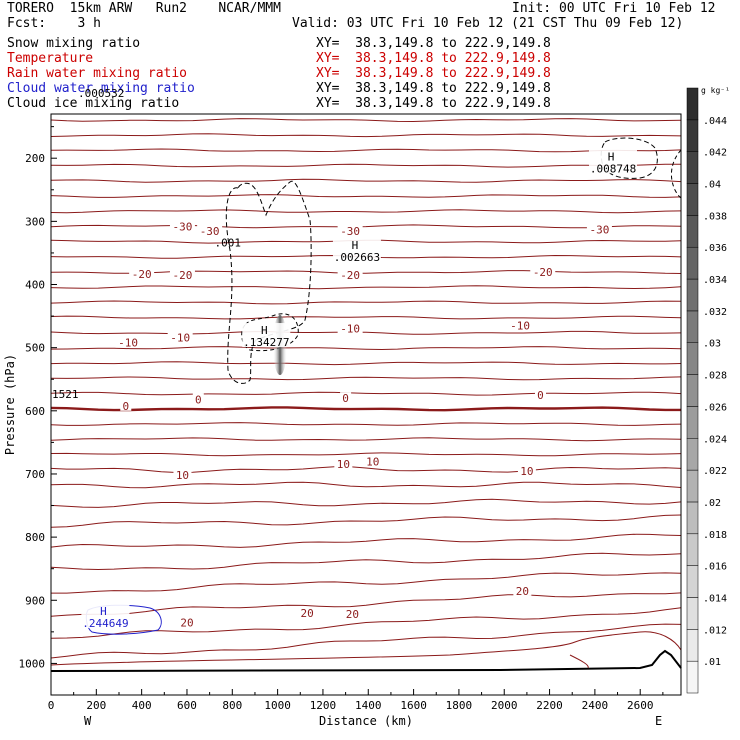 This screenshot has height=740, width=740. What do you see at coordinates (715, 535) in the screenshot?
I see `colorbar-tick-label: .018` at bounding box center [715, 535].